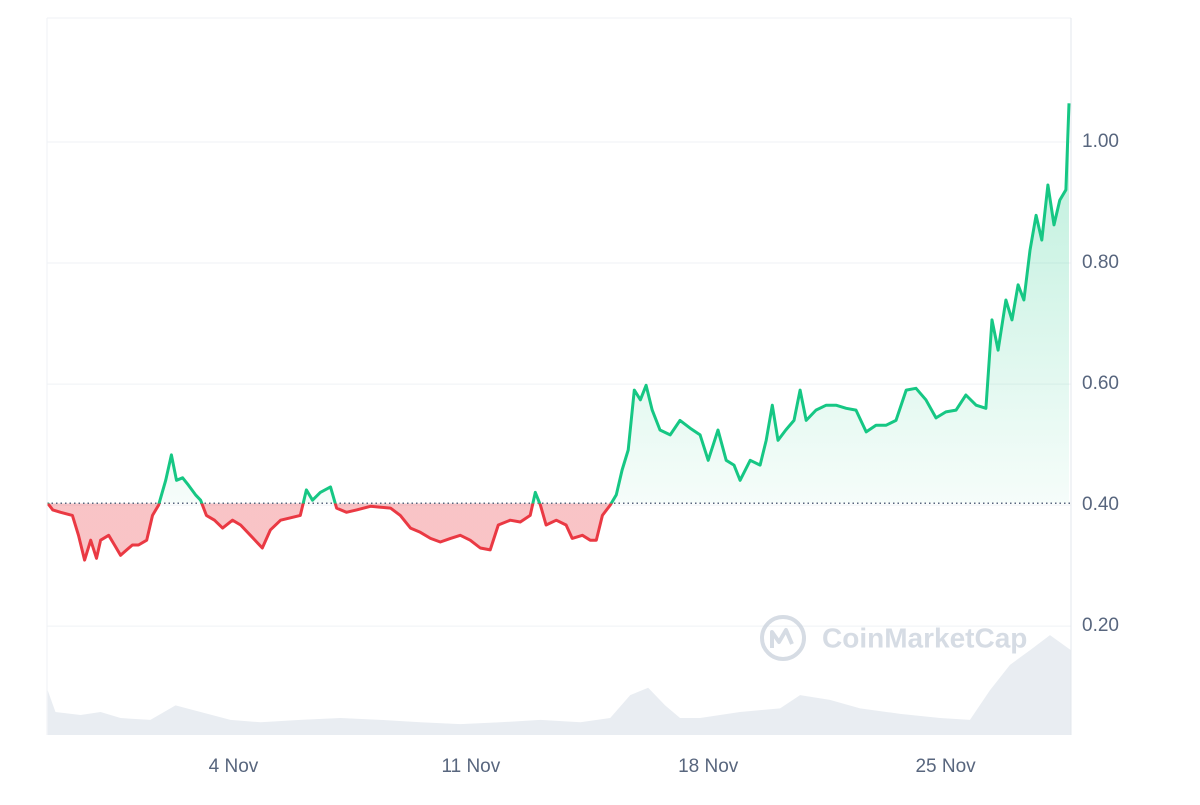  I want to click on volume-area, so click(559, 685).